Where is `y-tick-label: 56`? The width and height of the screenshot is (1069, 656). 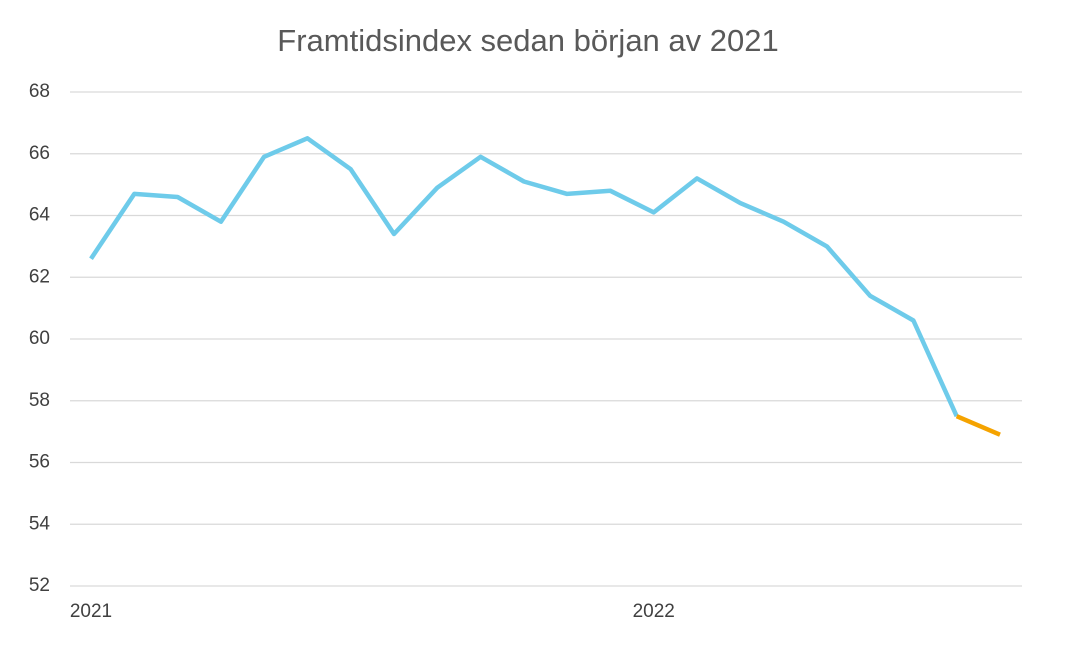
y-tick-label: 56 is located at coordinates (39, 462).